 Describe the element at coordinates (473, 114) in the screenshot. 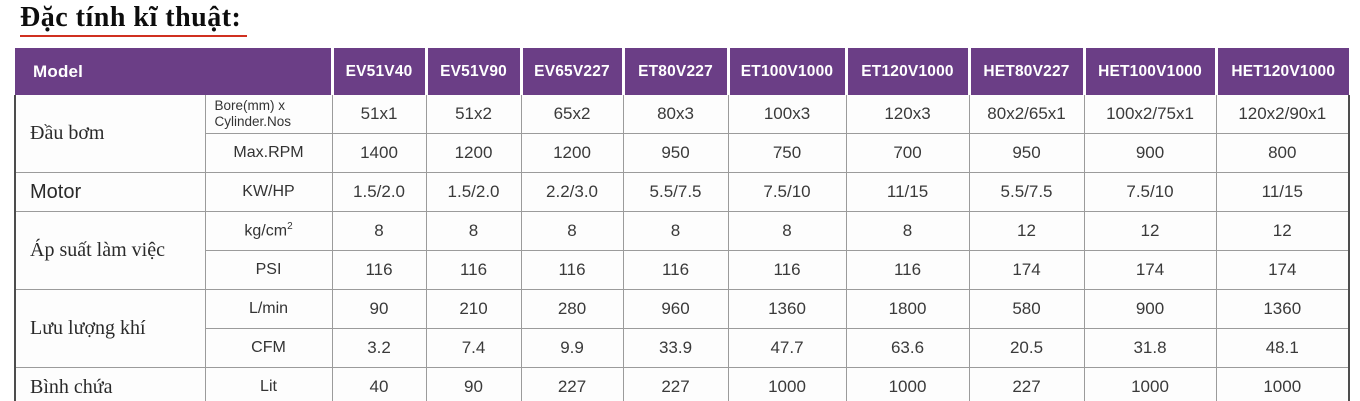

I see `value-cell: 51x2` at that location.